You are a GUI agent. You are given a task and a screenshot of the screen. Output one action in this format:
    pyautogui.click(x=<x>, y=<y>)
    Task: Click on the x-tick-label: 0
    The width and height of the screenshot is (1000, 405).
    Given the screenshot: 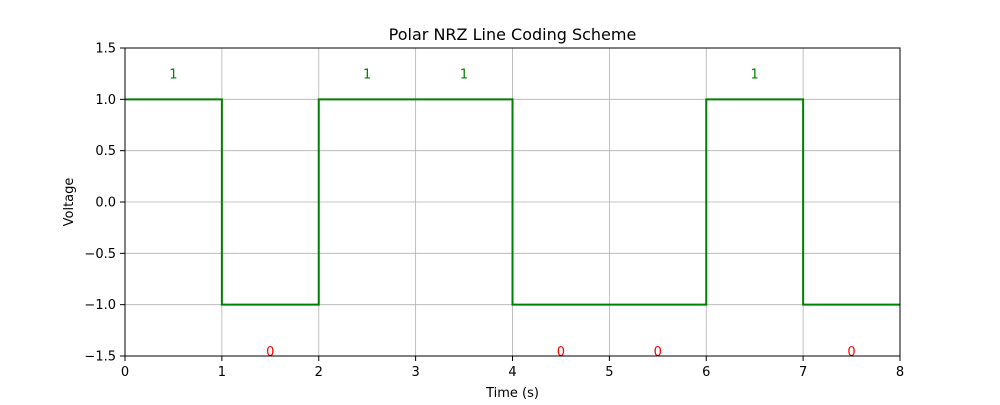 What is the action you would take?
    pyautogui.click(x=125, y=372)
    